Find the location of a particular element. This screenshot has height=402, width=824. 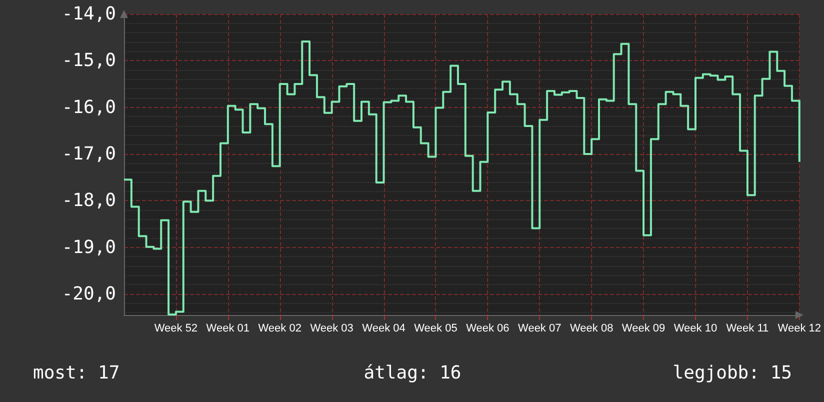

x-tick-label: Week 07 is located at coordinates (540, 328).